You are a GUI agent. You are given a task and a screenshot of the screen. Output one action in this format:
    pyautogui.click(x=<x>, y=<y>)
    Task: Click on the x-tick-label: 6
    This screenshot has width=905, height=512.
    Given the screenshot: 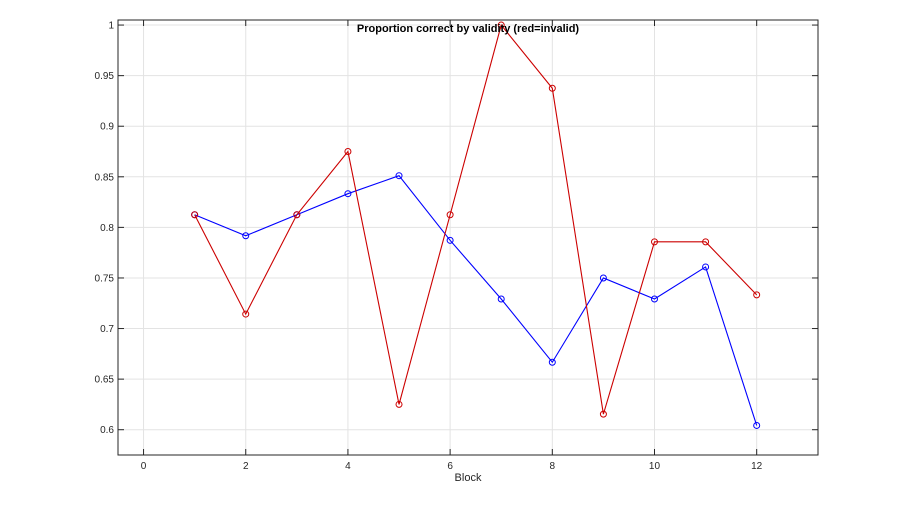 What is the action you would take?
    pyautogui.click(x=450, y=466)
    